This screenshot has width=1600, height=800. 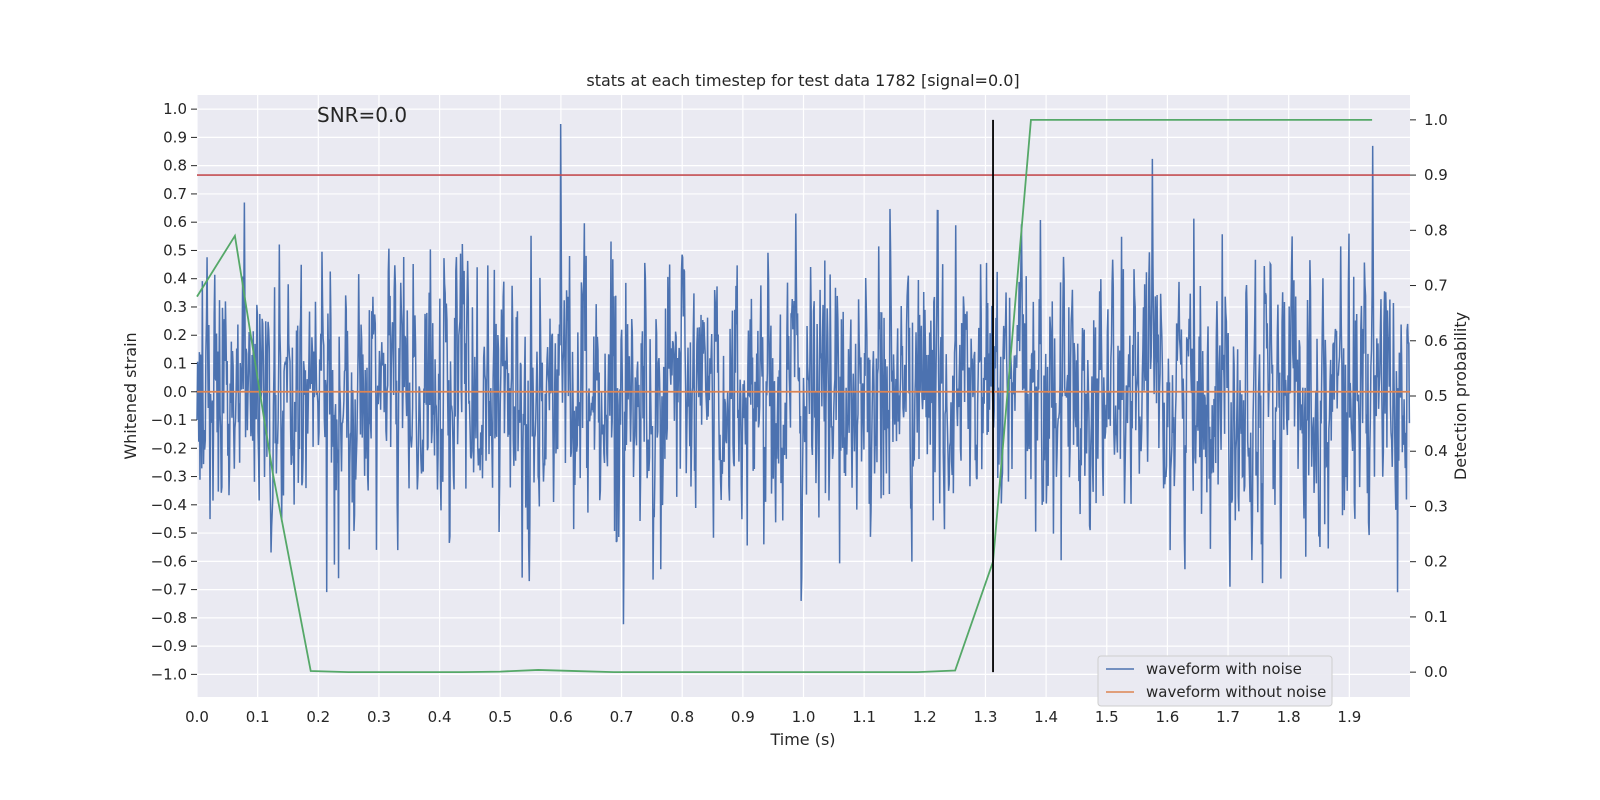 What do you see at coordinates (986, 717) in the screenshot?
I see `x-tick-label: 1.3` at bounding box center [986, 717].